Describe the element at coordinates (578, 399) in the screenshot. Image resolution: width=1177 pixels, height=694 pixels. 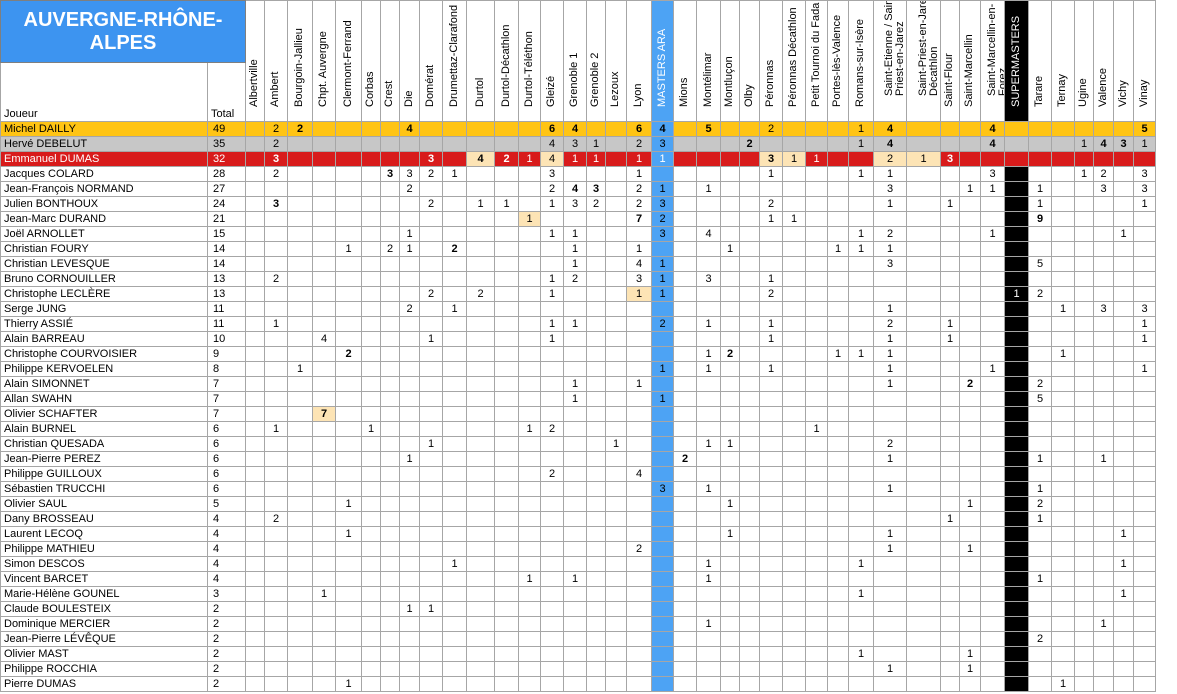
I see `table-row: Allan SWAHN 7 1 1 5` at that location.